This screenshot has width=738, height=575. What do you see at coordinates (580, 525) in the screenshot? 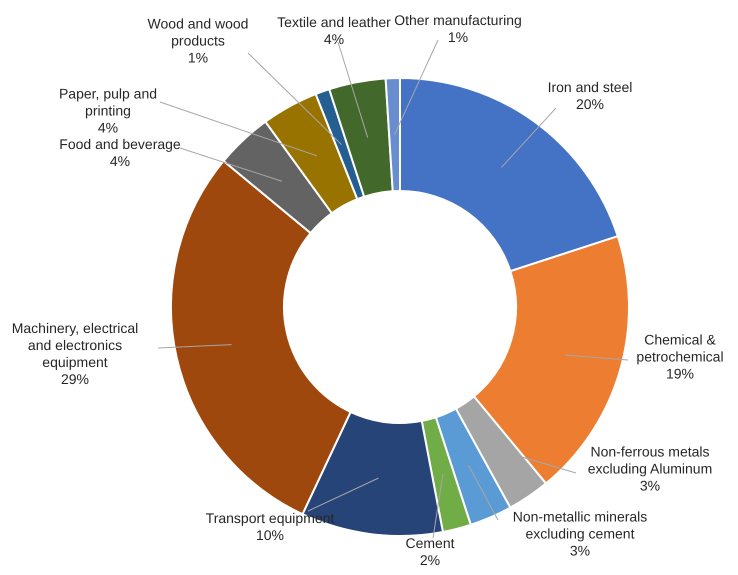
I see `slice-label: Non-metallic minerals excluding cement` at bounding box center [580, 525].